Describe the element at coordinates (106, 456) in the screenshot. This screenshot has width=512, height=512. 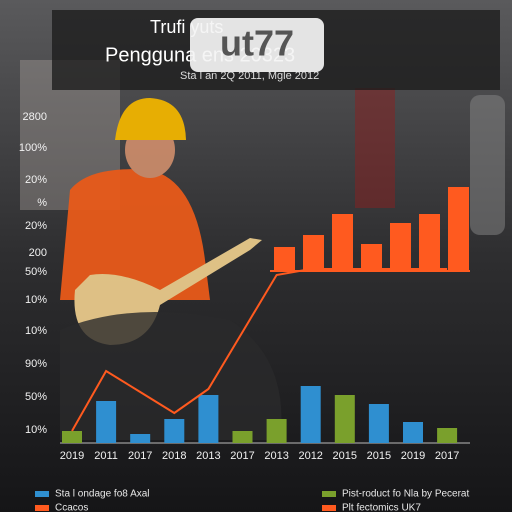
I see `x-tick-label: 2011` at that location.